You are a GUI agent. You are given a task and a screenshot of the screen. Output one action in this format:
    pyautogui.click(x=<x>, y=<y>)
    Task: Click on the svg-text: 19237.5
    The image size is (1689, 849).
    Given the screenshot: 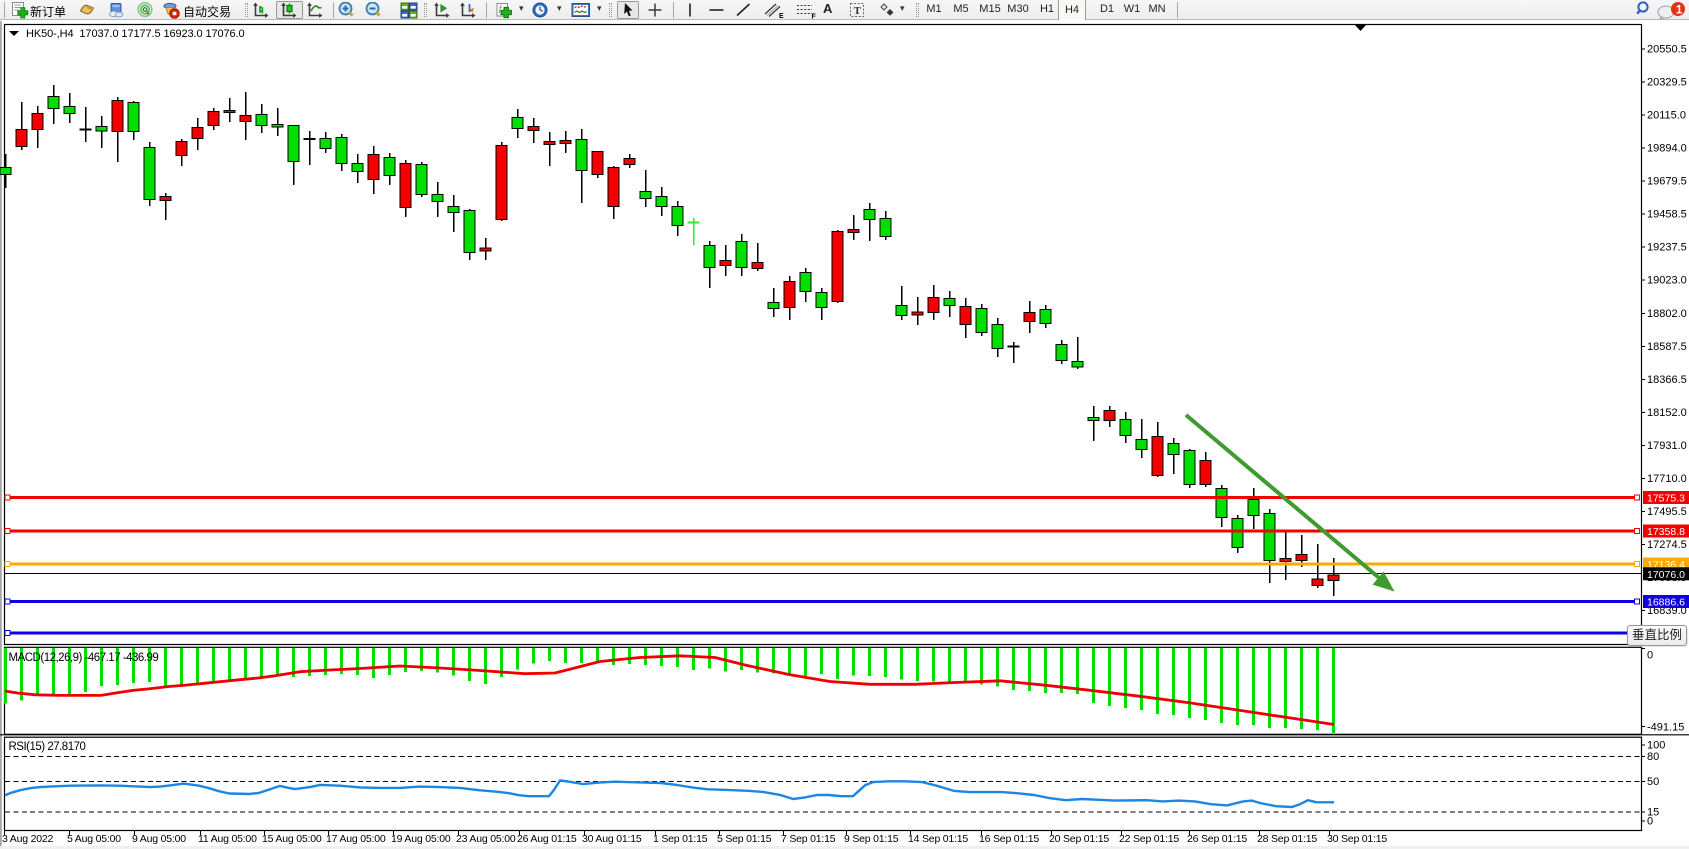 What is the action you would take?
    pyautogui.click(x=1667, y=248)
    